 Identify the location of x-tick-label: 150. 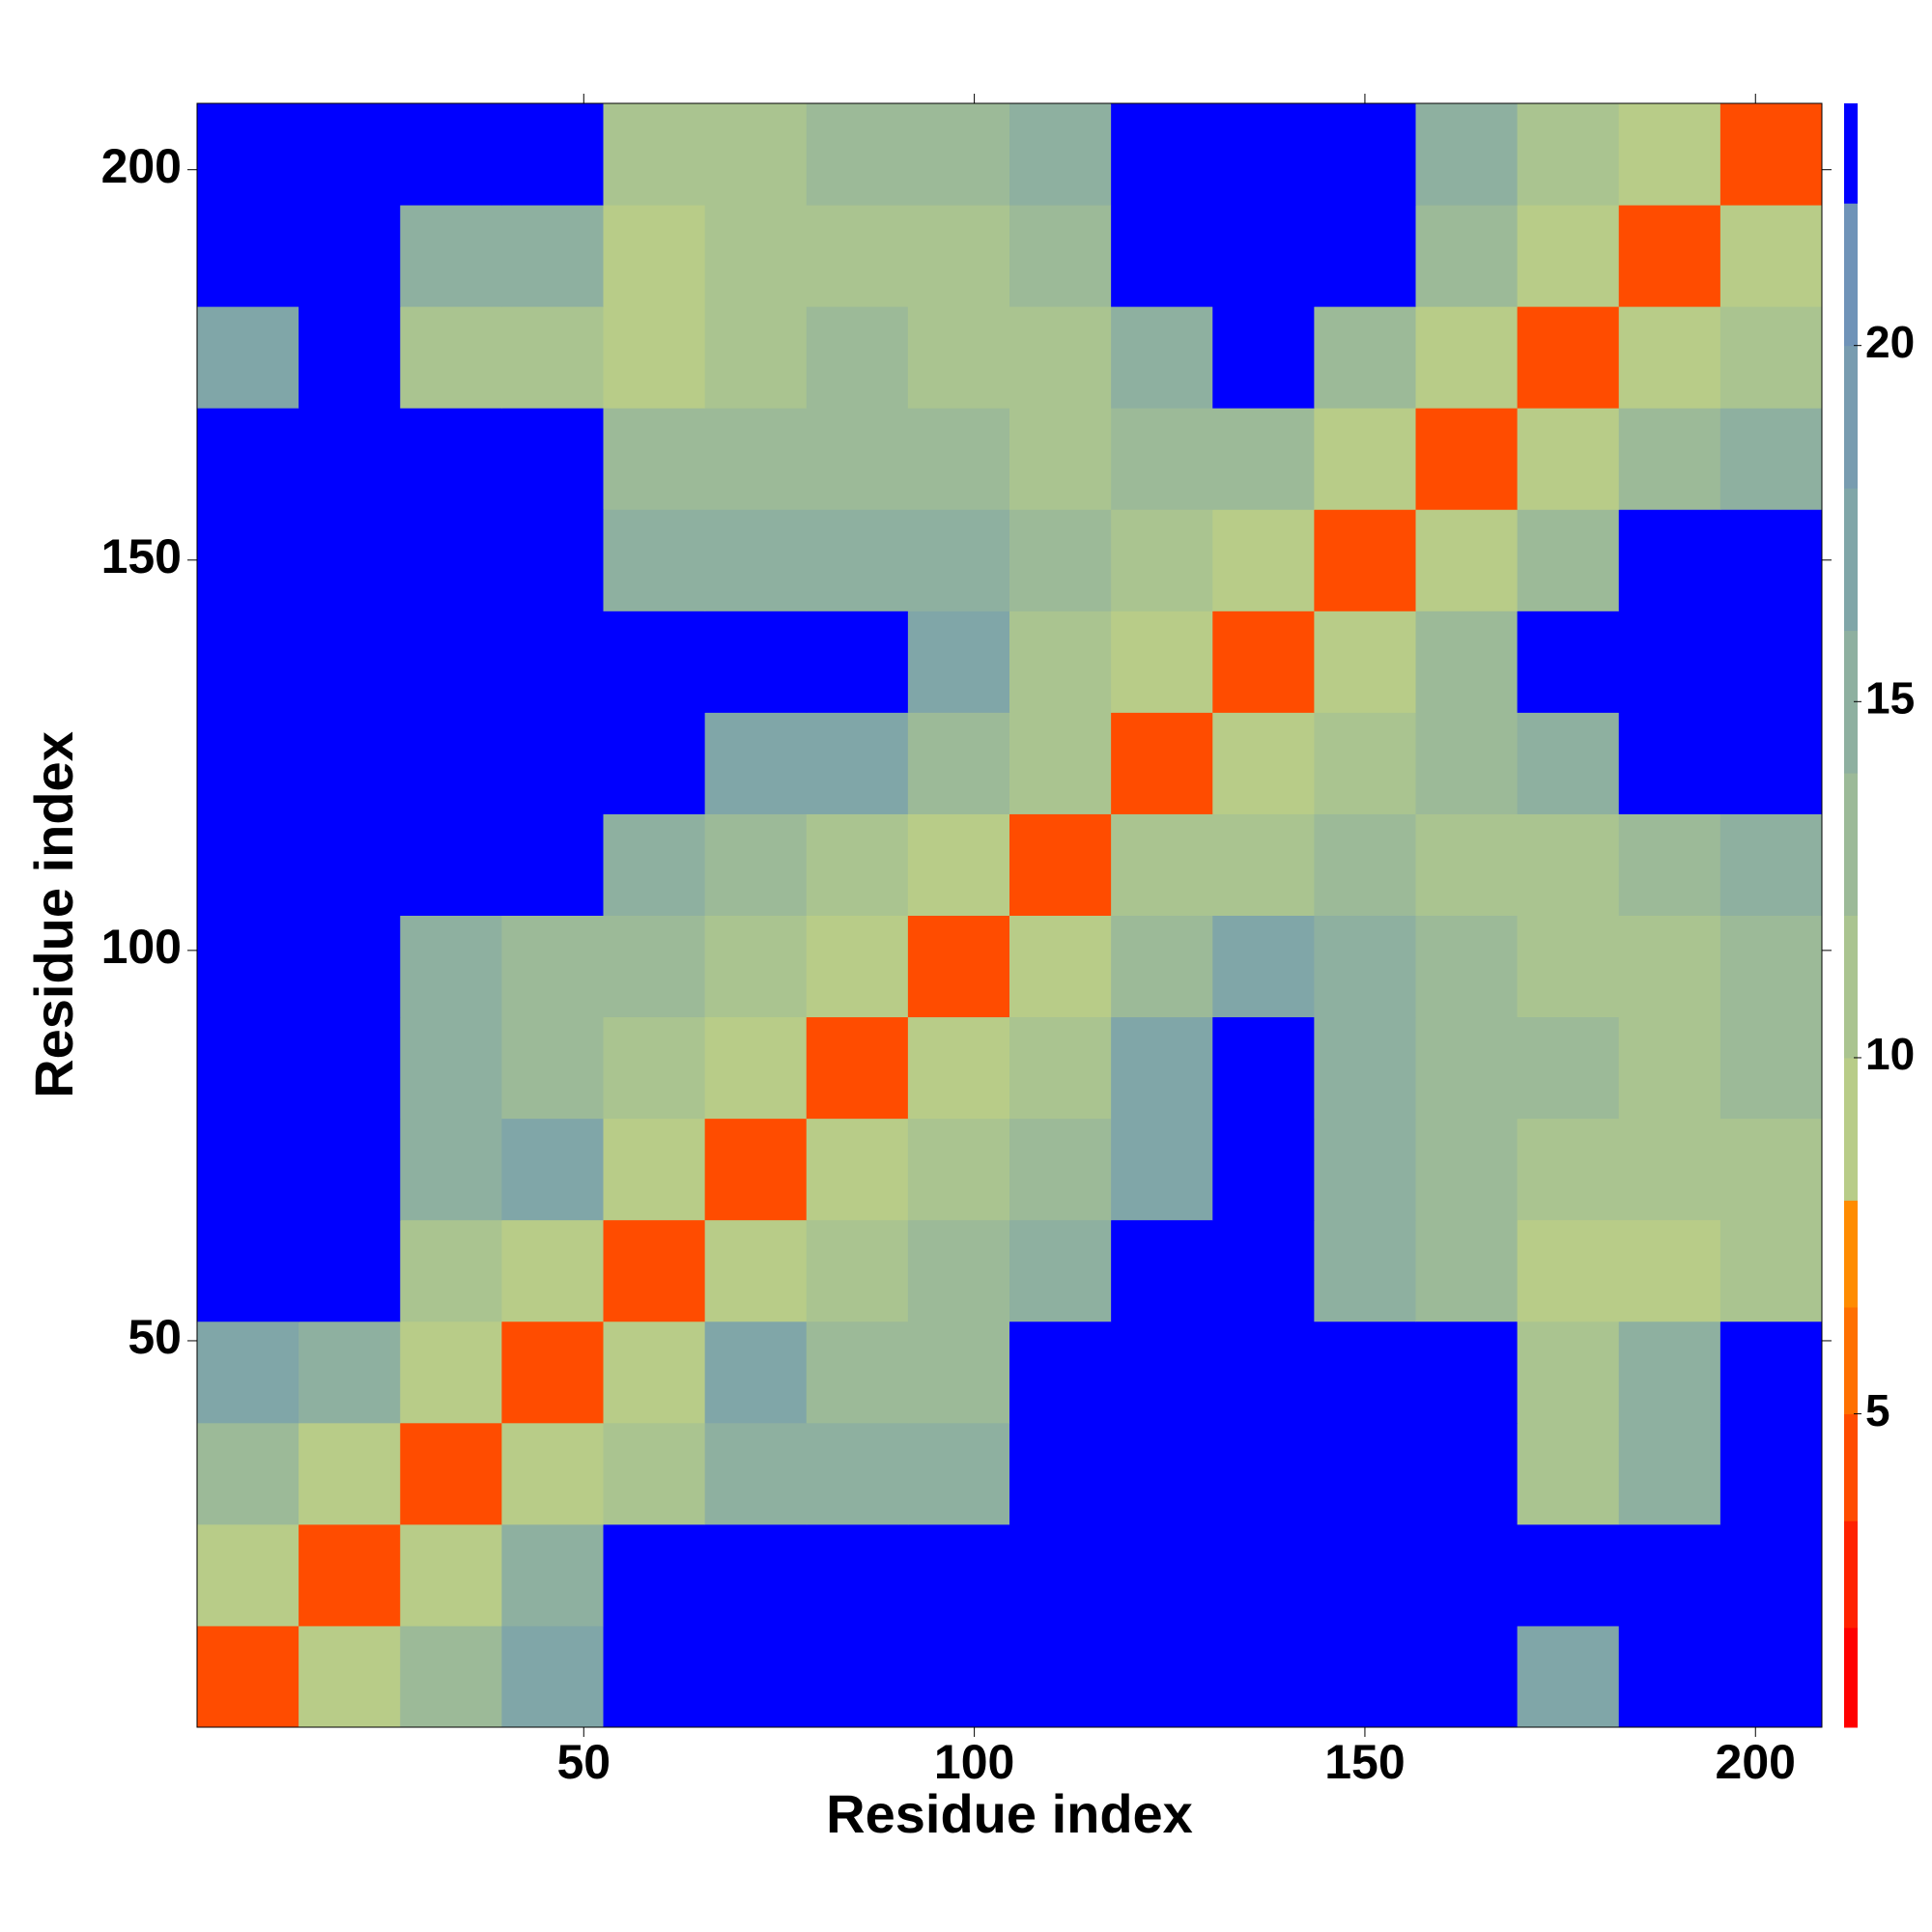
(1364, 1762).